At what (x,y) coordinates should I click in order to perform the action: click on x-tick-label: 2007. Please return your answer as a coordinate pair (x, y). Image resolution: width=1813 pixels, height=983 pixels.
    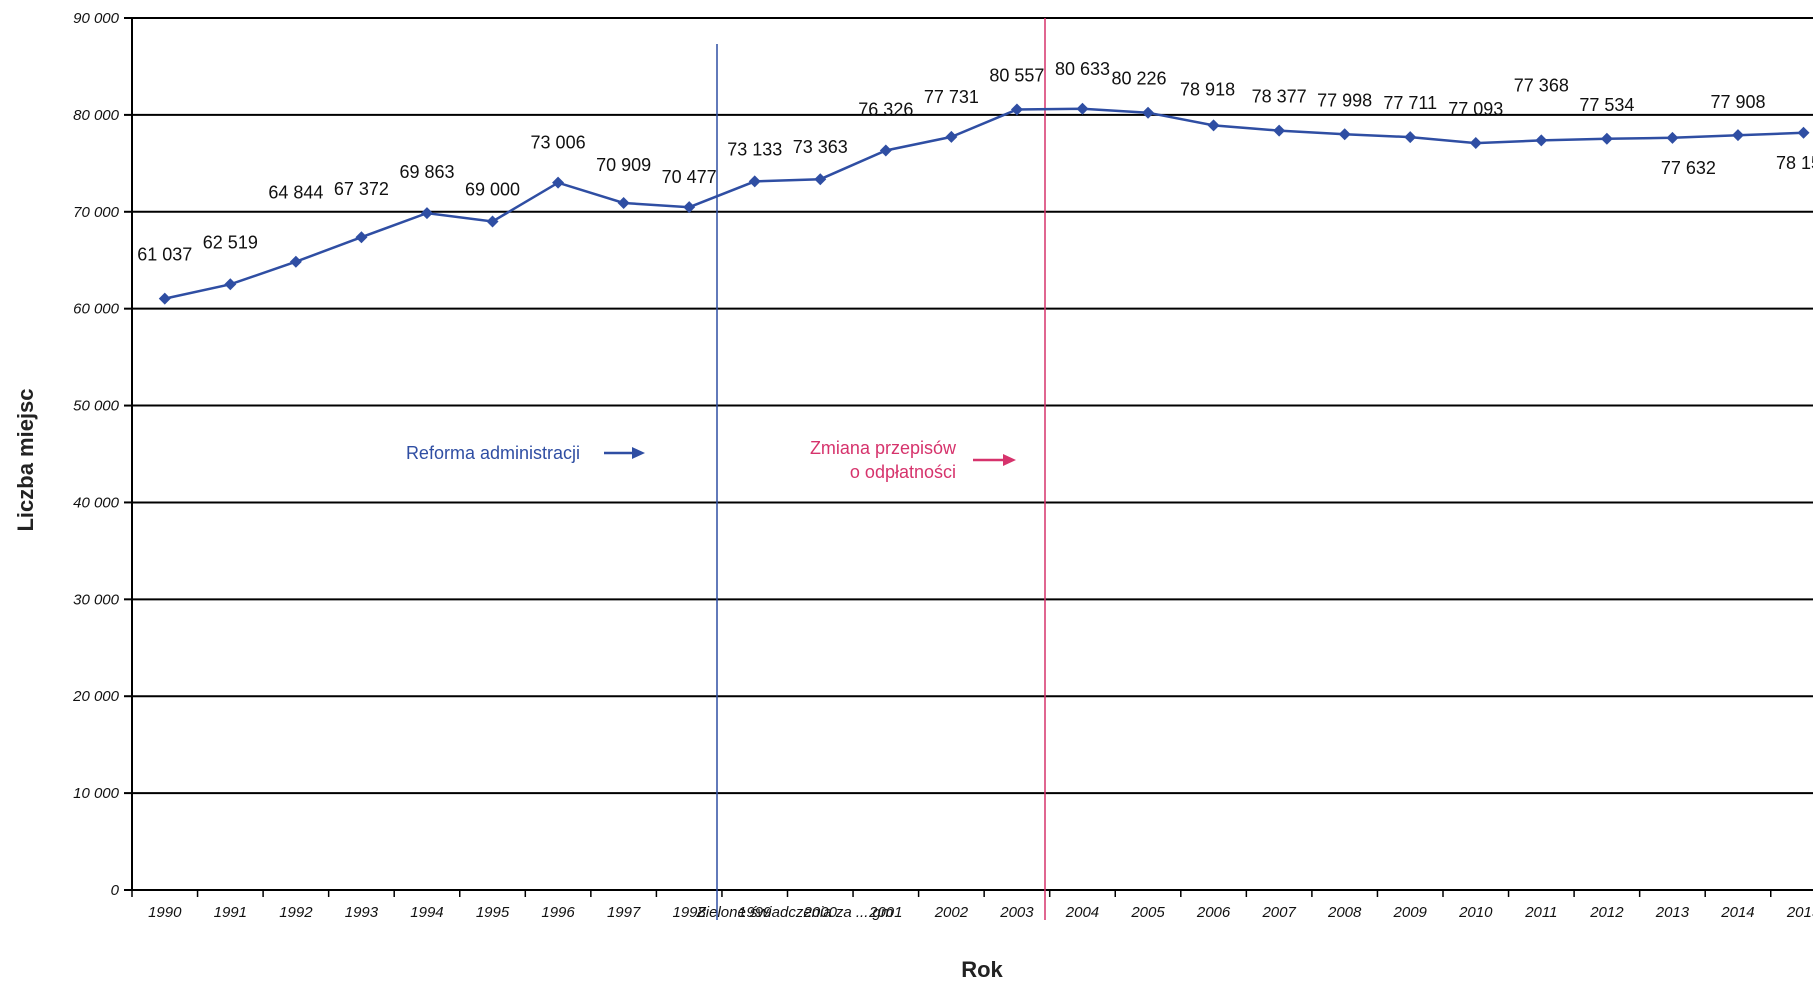
    Looking at the image, I should click on (1278, 912).